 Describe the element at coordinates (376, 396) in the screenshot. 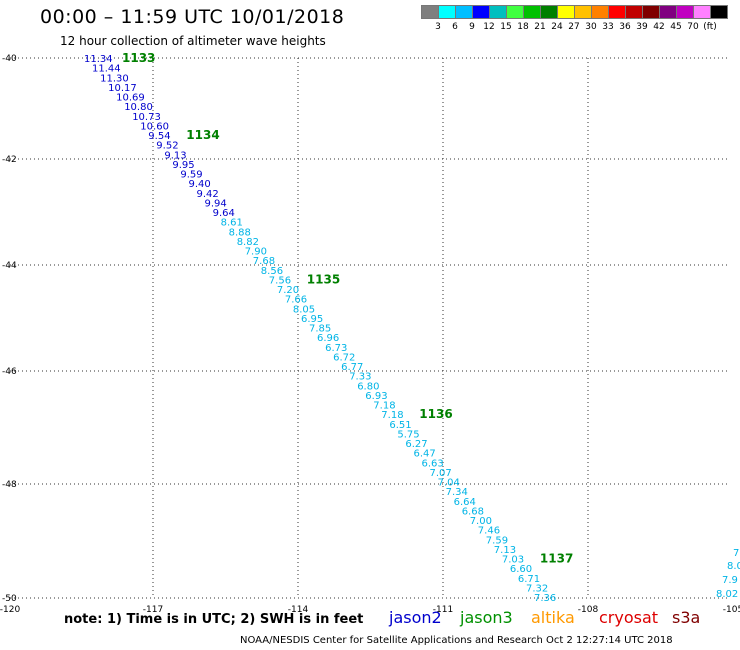

I see `wave-height-value: 6.93` at that location.